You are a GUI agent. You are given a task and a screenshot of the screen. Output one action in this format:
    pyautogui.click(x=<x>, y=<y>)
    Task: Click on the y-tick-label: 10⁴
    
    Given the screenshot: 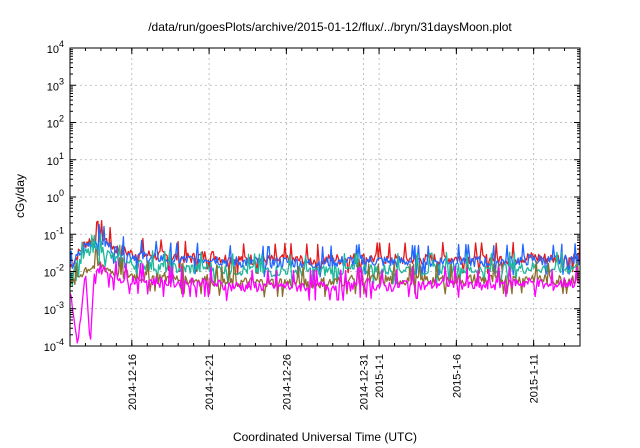 What is the action you would take?
    pyautogui.click(x=55, y=47)
    